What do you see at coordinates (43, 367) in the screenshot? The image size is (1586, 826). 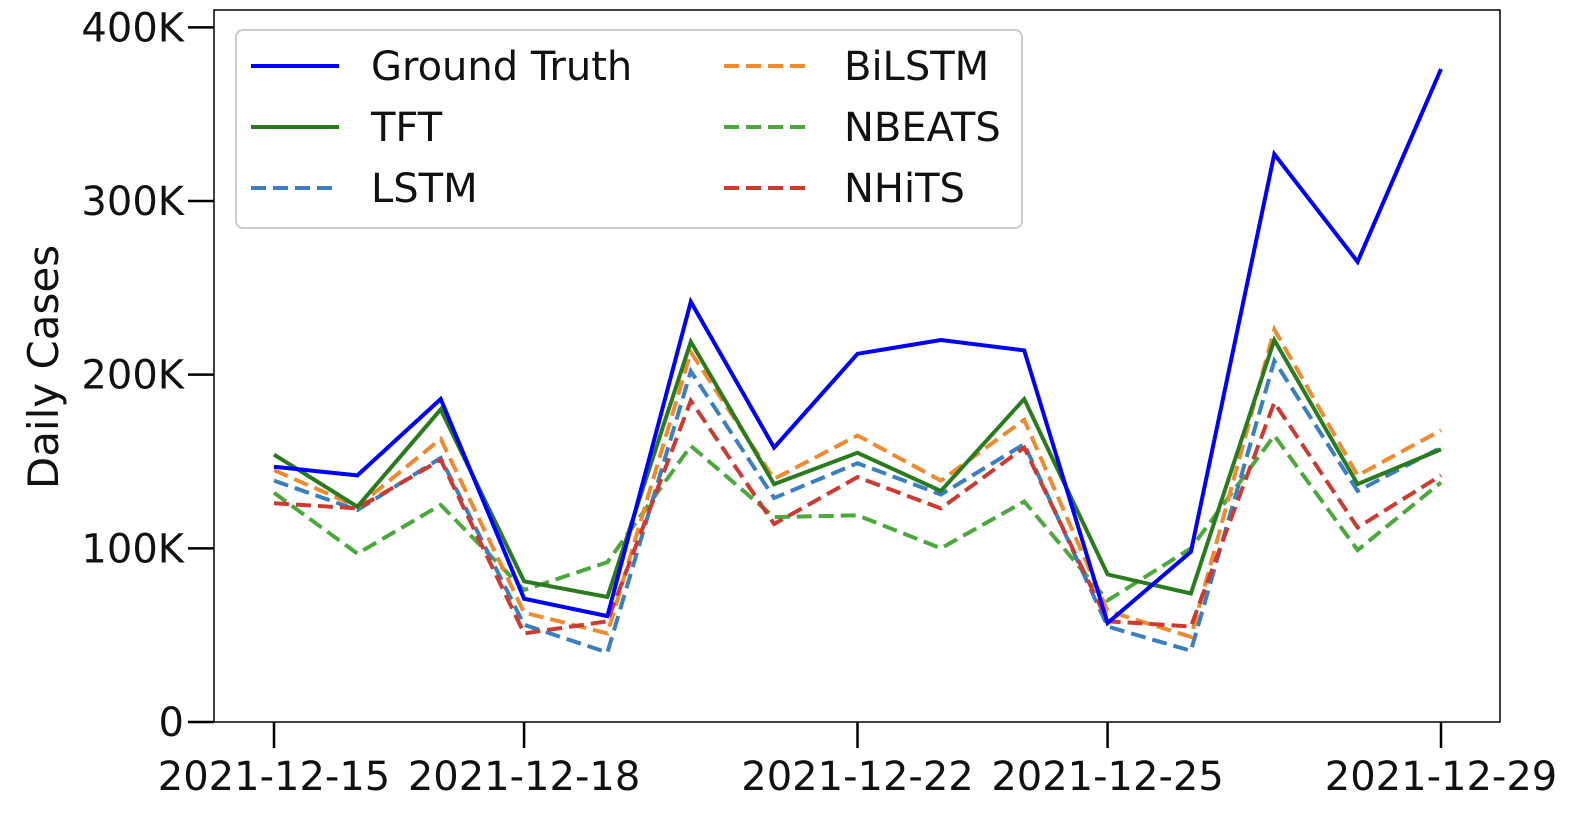 I see `y-axis-label: Daily Cases` at bounding box center [43, 367].